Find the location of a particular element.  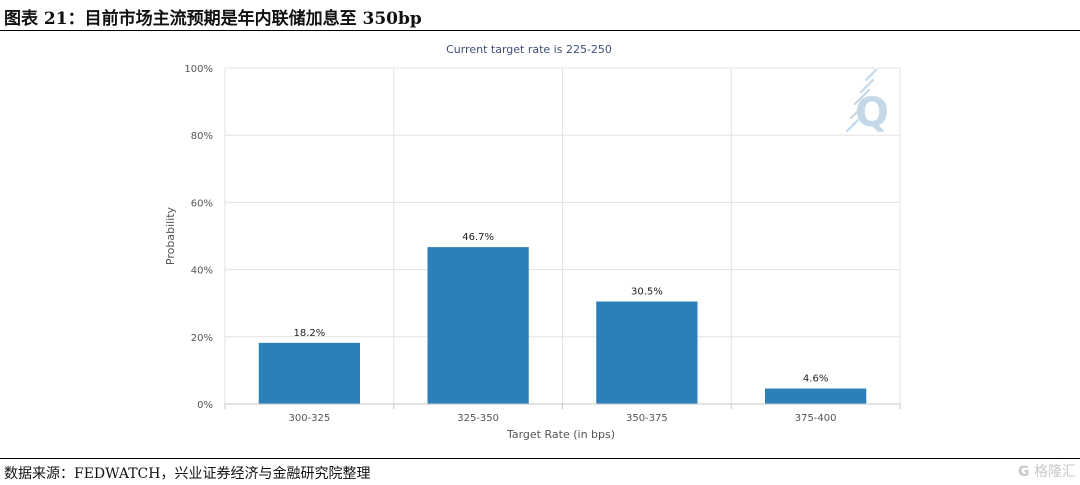

x-axis-label: Target Rate (in bps) is located at coordinates (560, 434).